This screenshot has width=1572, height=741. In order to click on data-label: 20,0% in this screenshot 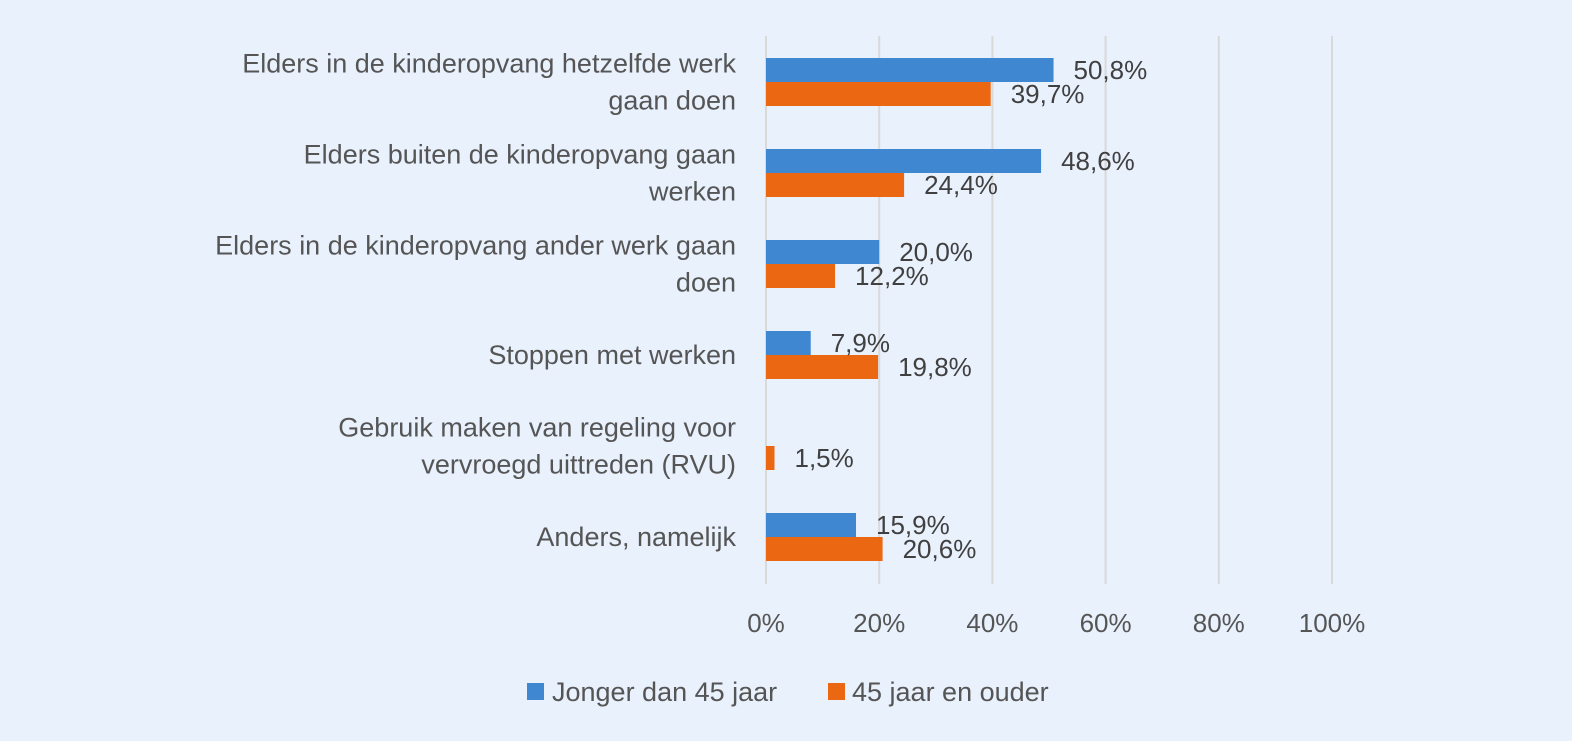, I will do `click(936, 252)`.